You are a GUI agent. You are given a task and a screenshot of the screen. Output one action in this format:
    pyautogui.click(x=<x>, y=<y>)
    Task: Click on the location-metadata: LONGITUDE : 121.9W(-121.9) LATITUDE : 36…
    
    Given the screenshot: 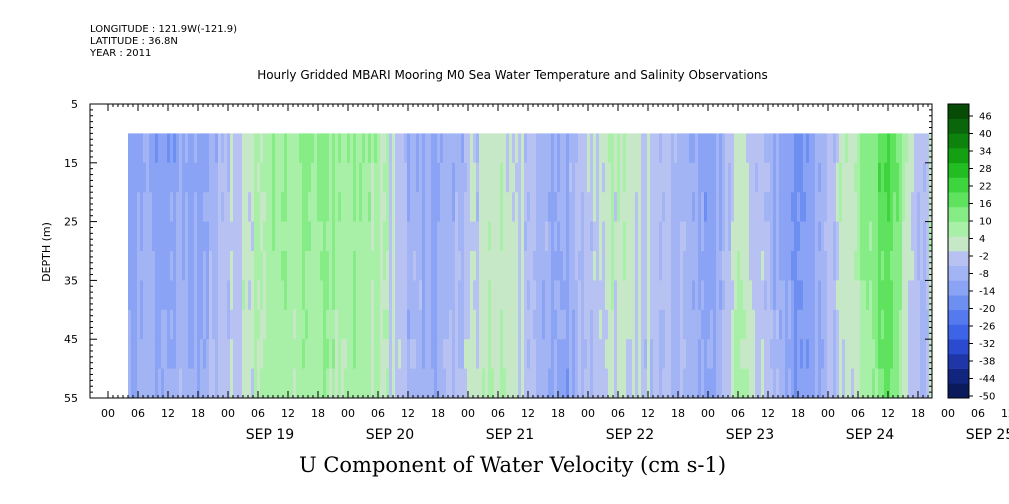 What is the action you would take?
    pyautogui.click(x=163, y=42)
    